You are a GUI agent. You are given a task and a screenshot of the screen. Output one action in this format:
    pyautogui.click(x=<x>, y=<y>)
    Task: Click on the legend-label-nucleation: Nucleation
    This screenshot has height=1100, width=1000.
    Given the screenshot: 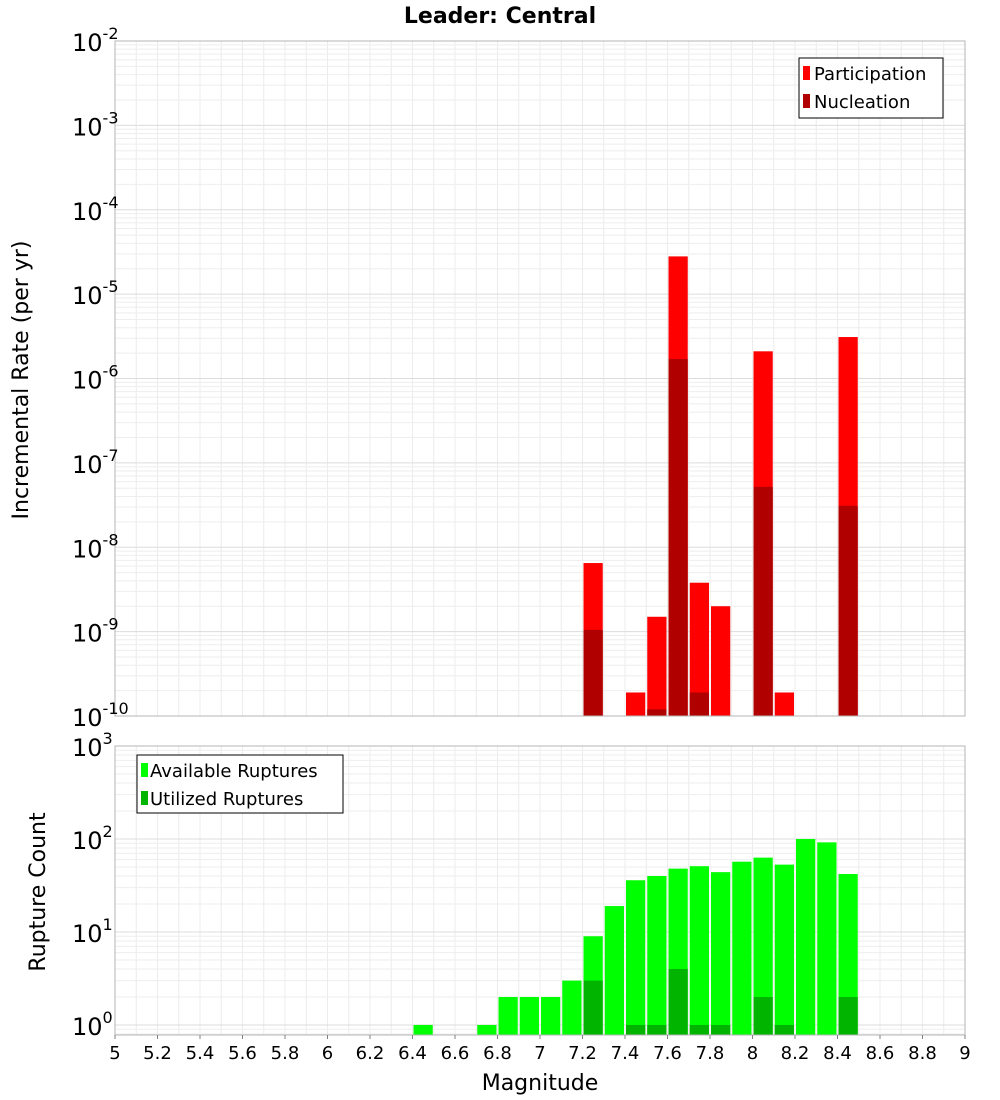 What is the action you would take?
    pyautogui.click(x=862, y=102)
    